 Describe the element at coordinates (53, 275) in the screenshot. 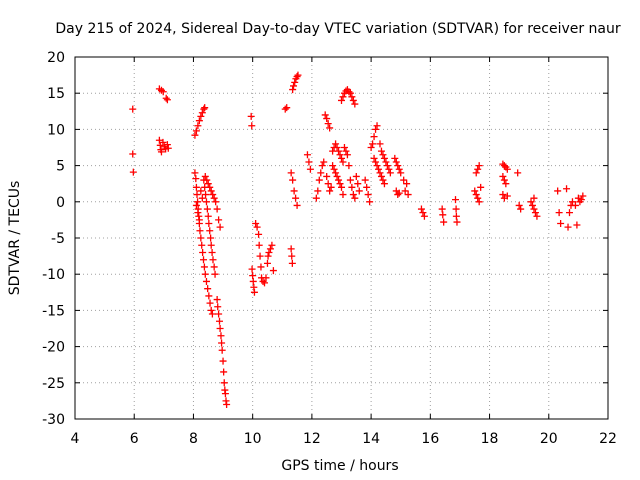

I see `y-tick-label: -10` at that location.